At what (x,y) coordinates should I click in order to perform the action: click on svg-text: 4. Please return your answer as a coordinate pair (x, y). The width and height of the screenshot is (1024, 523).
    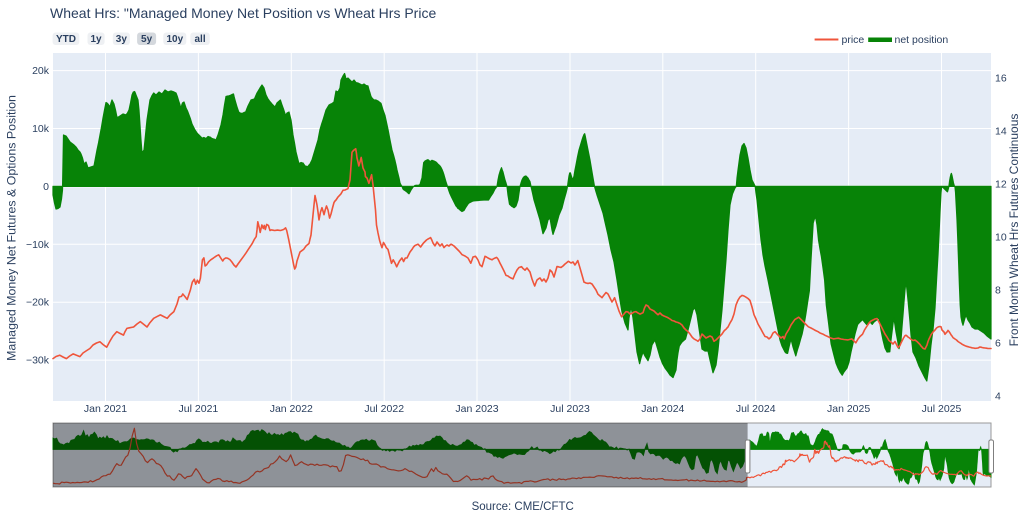
    Looking at the image, I should click on (998, 397).